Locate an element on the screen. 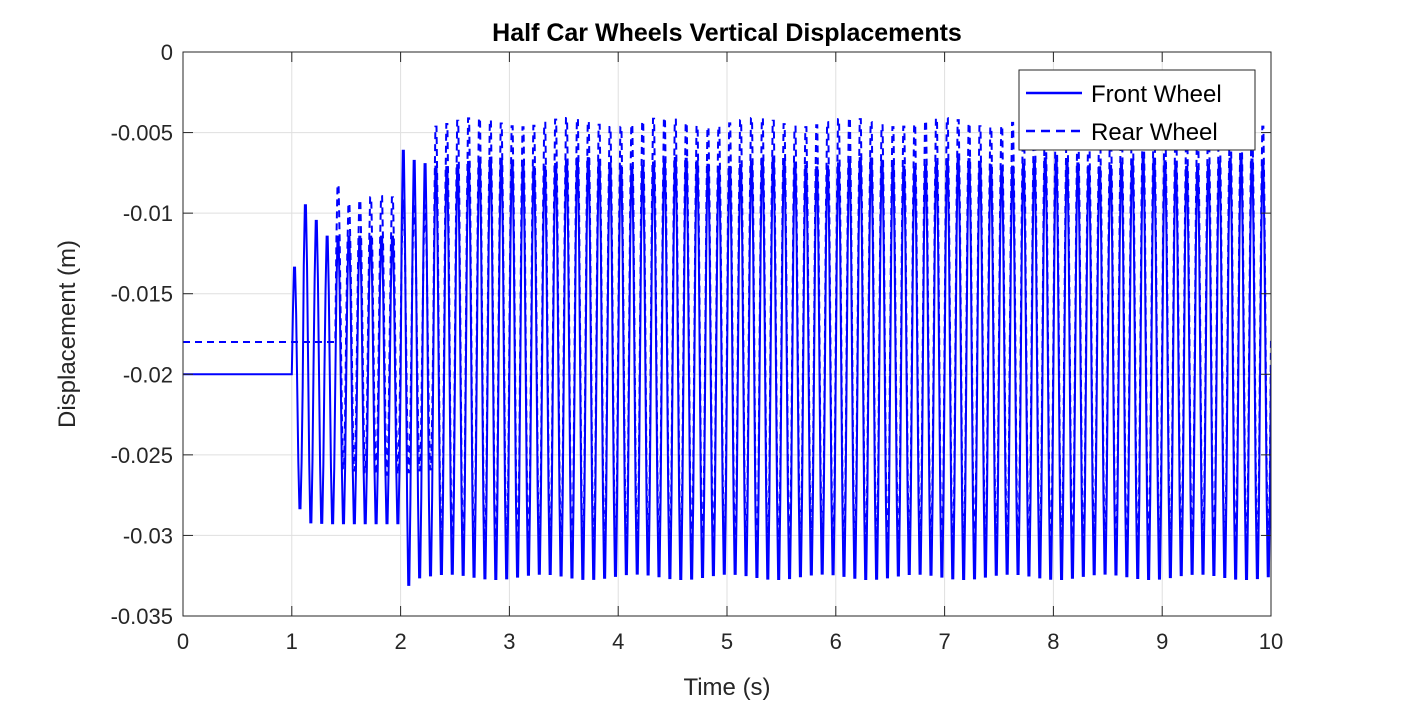 The height and width of the screenshot is (703, 1406). x-tick-label: 1 is located at coordinates (292, 641).